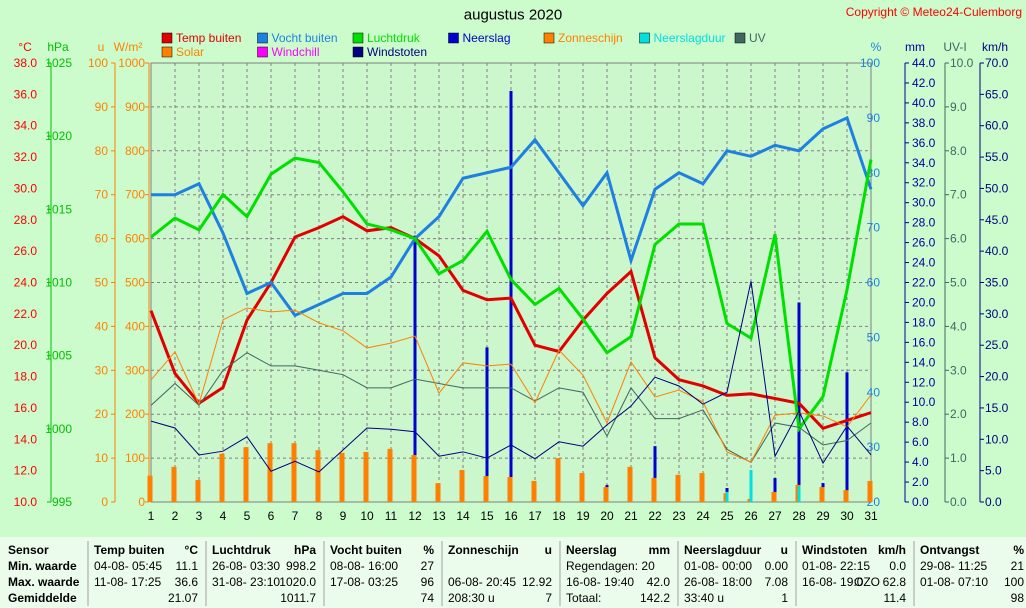  Describe the element at coordinates (924, 203) in the screenshot. I see `y-tick-label: 30.0` at that location.